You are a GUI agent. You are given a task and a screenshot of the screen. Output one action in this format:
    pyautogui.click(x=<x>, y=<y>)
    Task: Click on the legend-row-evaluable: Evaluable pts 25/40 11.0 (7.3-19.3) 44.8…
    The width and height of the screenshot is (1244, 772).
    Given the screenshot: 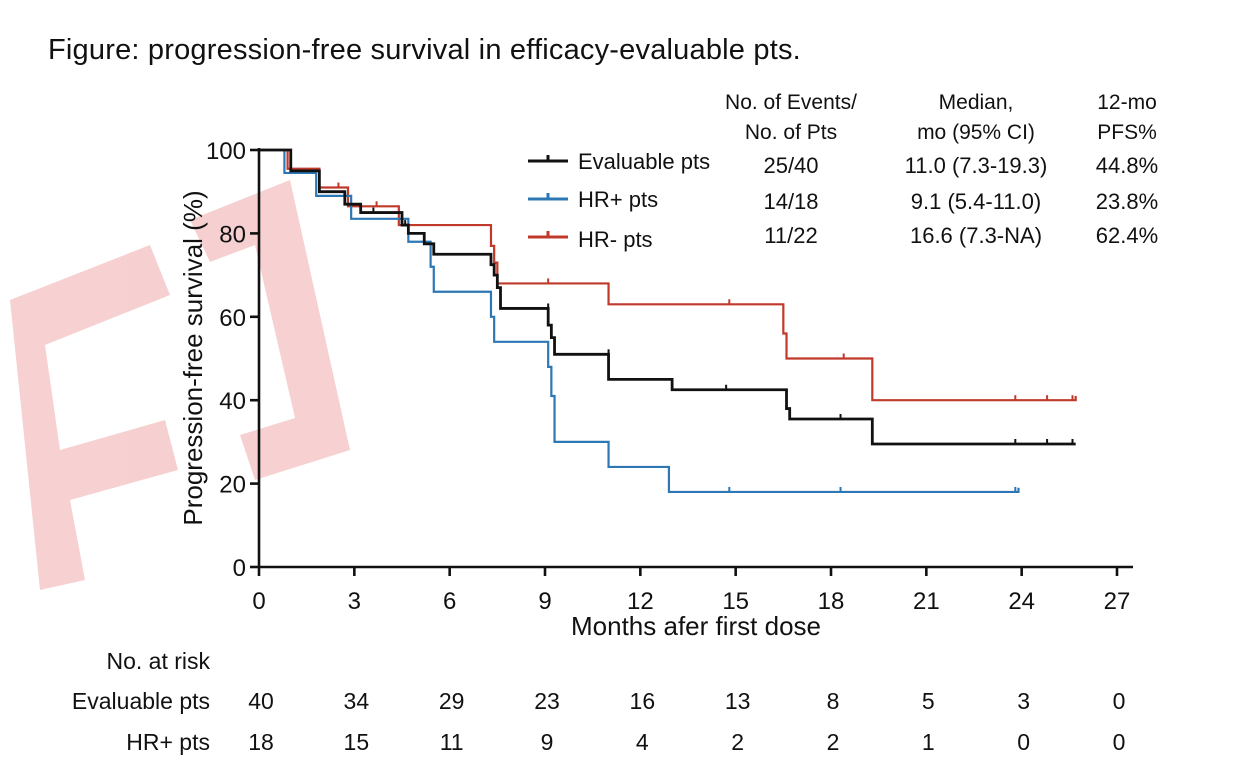 What is the action you would take?
    pyautogui.click(x=843, y=163)
    